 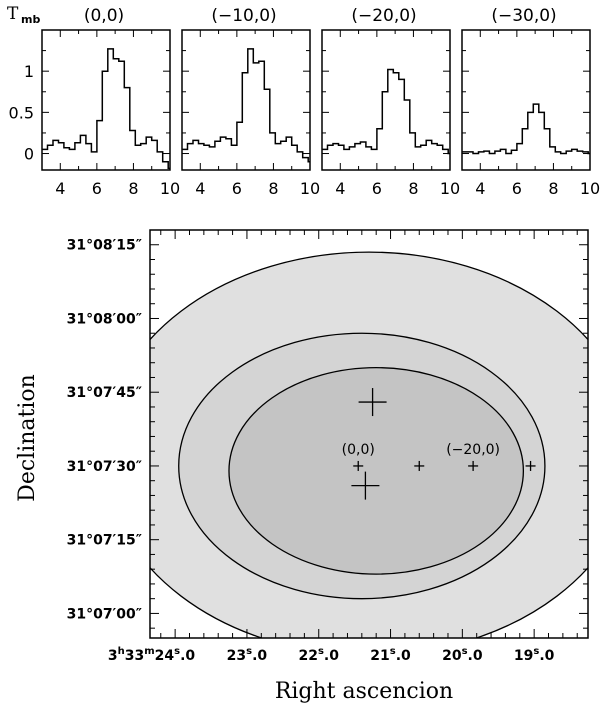 What do you see at coordinates (243, 16) in the screenshot?
I see `panel-title: (−10,0)` at bounding box center [243, 16].